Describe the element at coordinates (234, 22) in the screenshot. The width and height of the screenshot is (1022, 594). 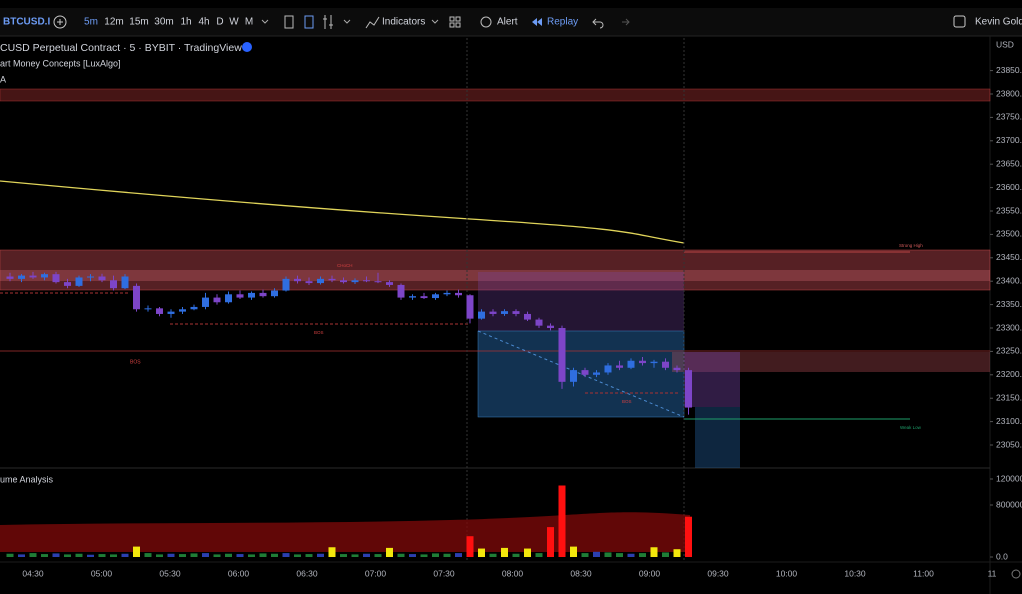
I see `interval-button: W` at that location.